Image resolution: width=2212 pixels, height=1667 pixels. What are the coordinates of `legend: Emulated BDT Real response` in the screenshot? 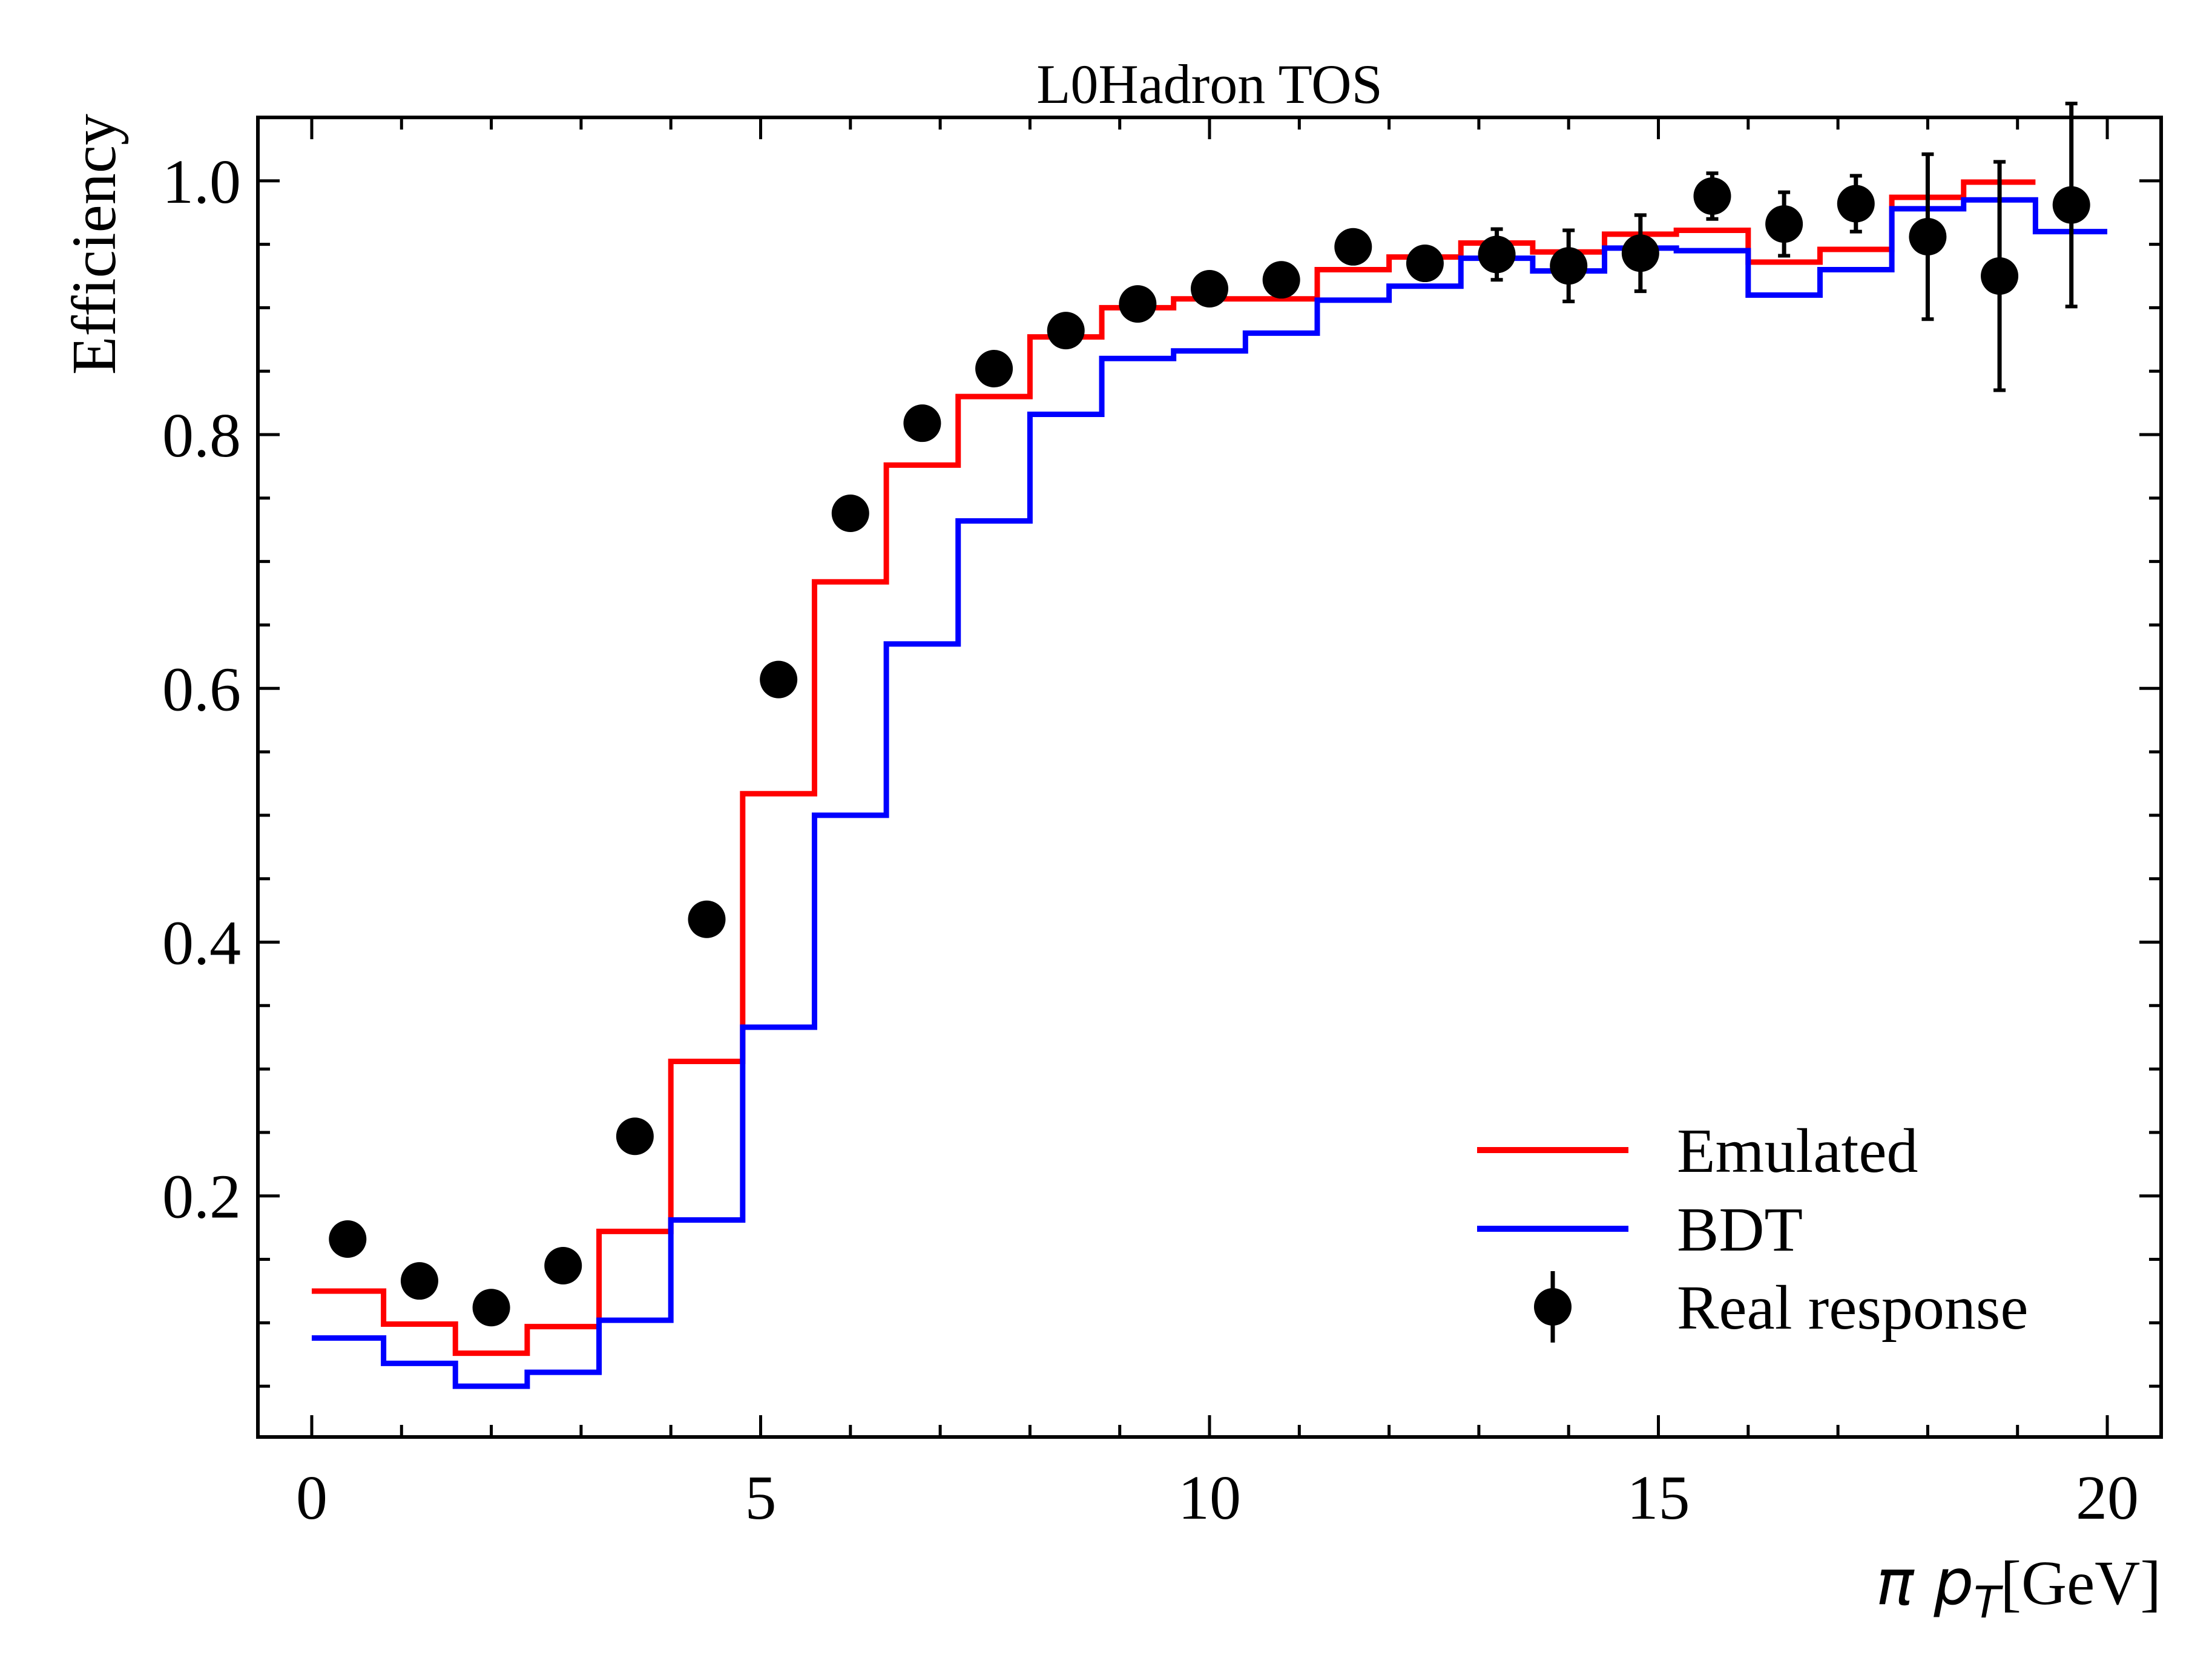 It's located at (1752, 1229).